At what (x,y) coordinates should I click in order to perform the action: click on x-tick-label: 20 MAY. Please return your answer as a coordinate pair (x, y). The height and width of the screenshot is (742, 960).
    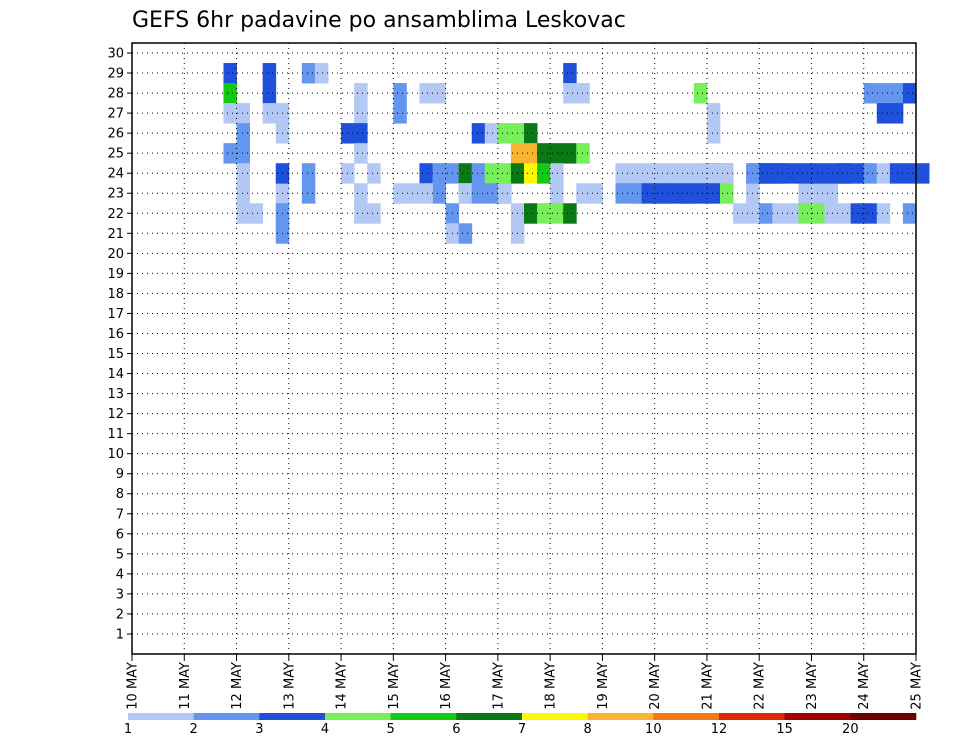
    Looking at the image, I should click on (655, 686).